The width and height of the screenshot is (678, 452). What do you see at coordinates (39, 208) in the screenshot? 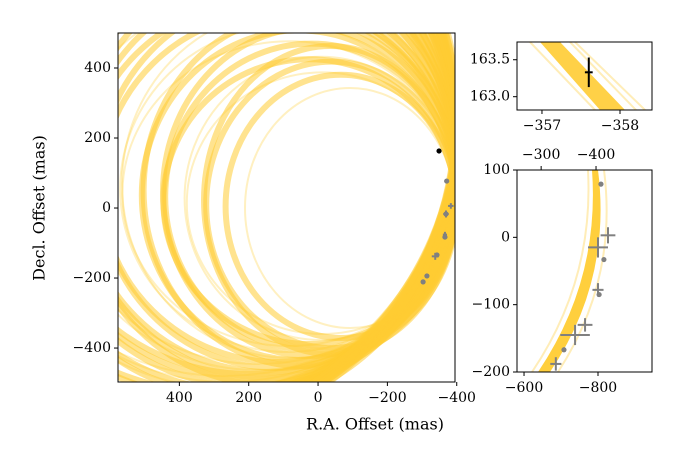
I see `y-axis-label: Decl. Offset (mas)` at bounding box center [39, 208].